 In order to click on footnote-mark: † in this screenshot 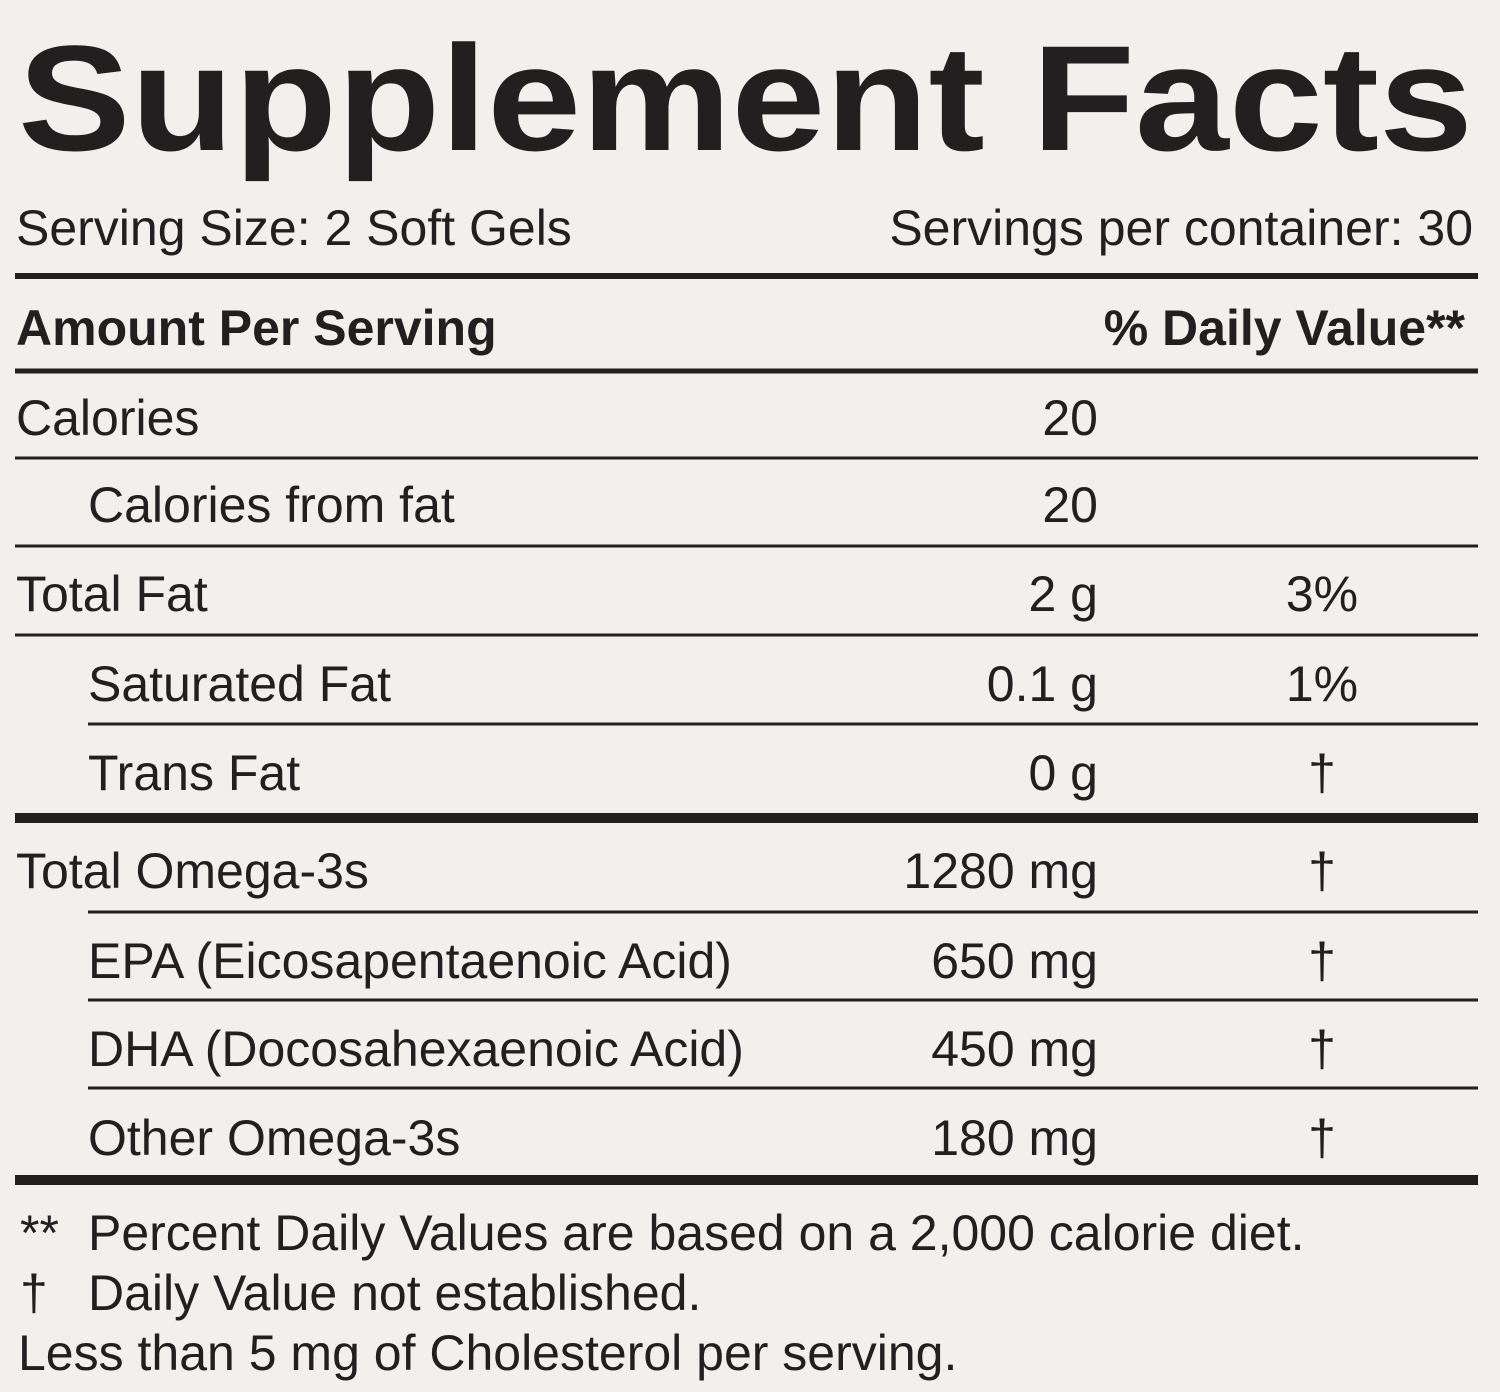, I will do `click(34, 1293)`.